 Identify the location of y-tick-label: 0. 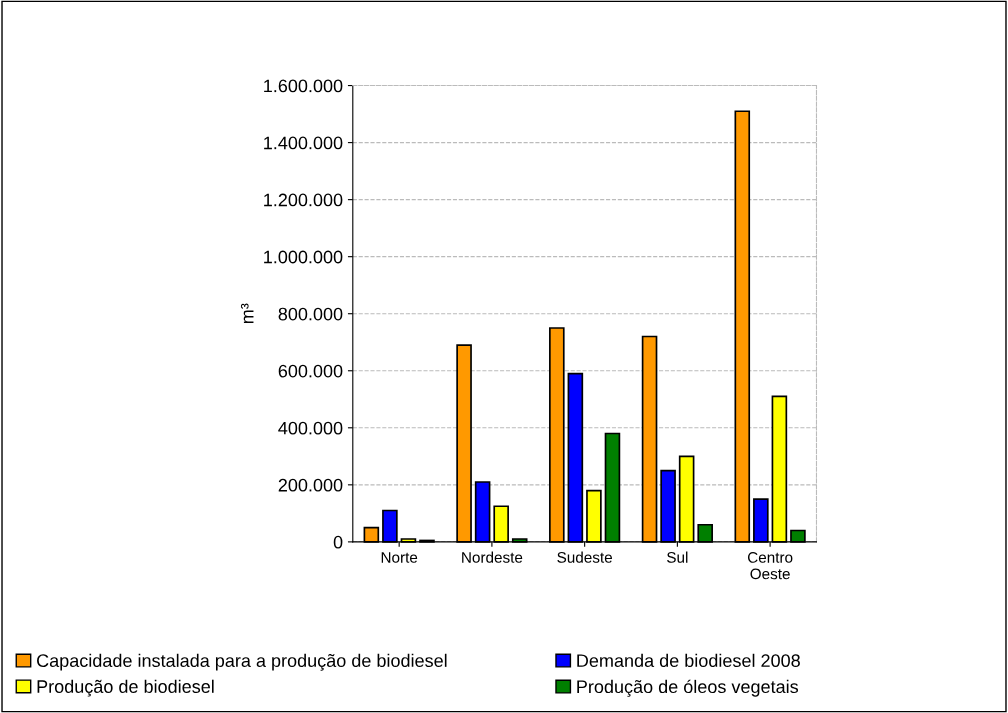
(338, 542).